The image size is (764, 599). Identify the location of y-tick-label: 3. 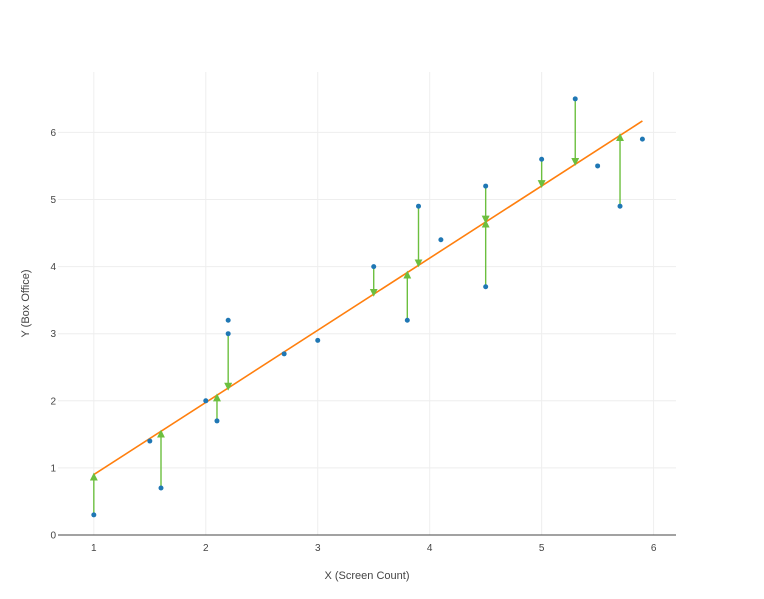
(53, 334).